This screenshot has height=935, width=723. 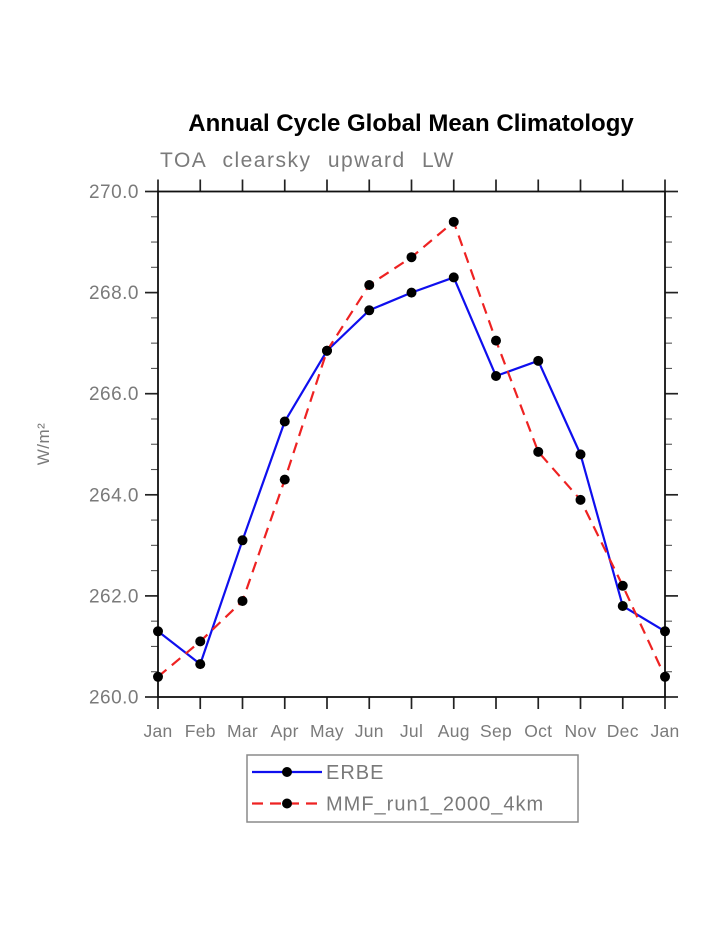 I want to click on chart-title: Annual Cycle Global Mean Climatology, so click(x=411, y=123).